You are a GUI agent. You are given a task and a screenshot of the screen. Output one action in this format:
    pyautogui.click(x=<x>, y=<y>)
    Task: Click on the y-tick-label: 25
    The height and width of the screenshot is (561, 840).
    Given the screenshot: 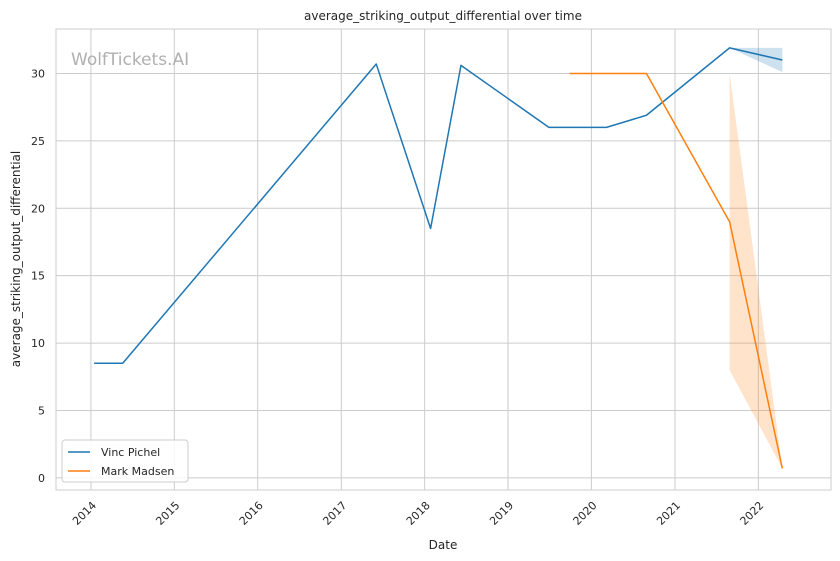 What is the action you would take?
    pyautogui.click(x=38, y=141)
    